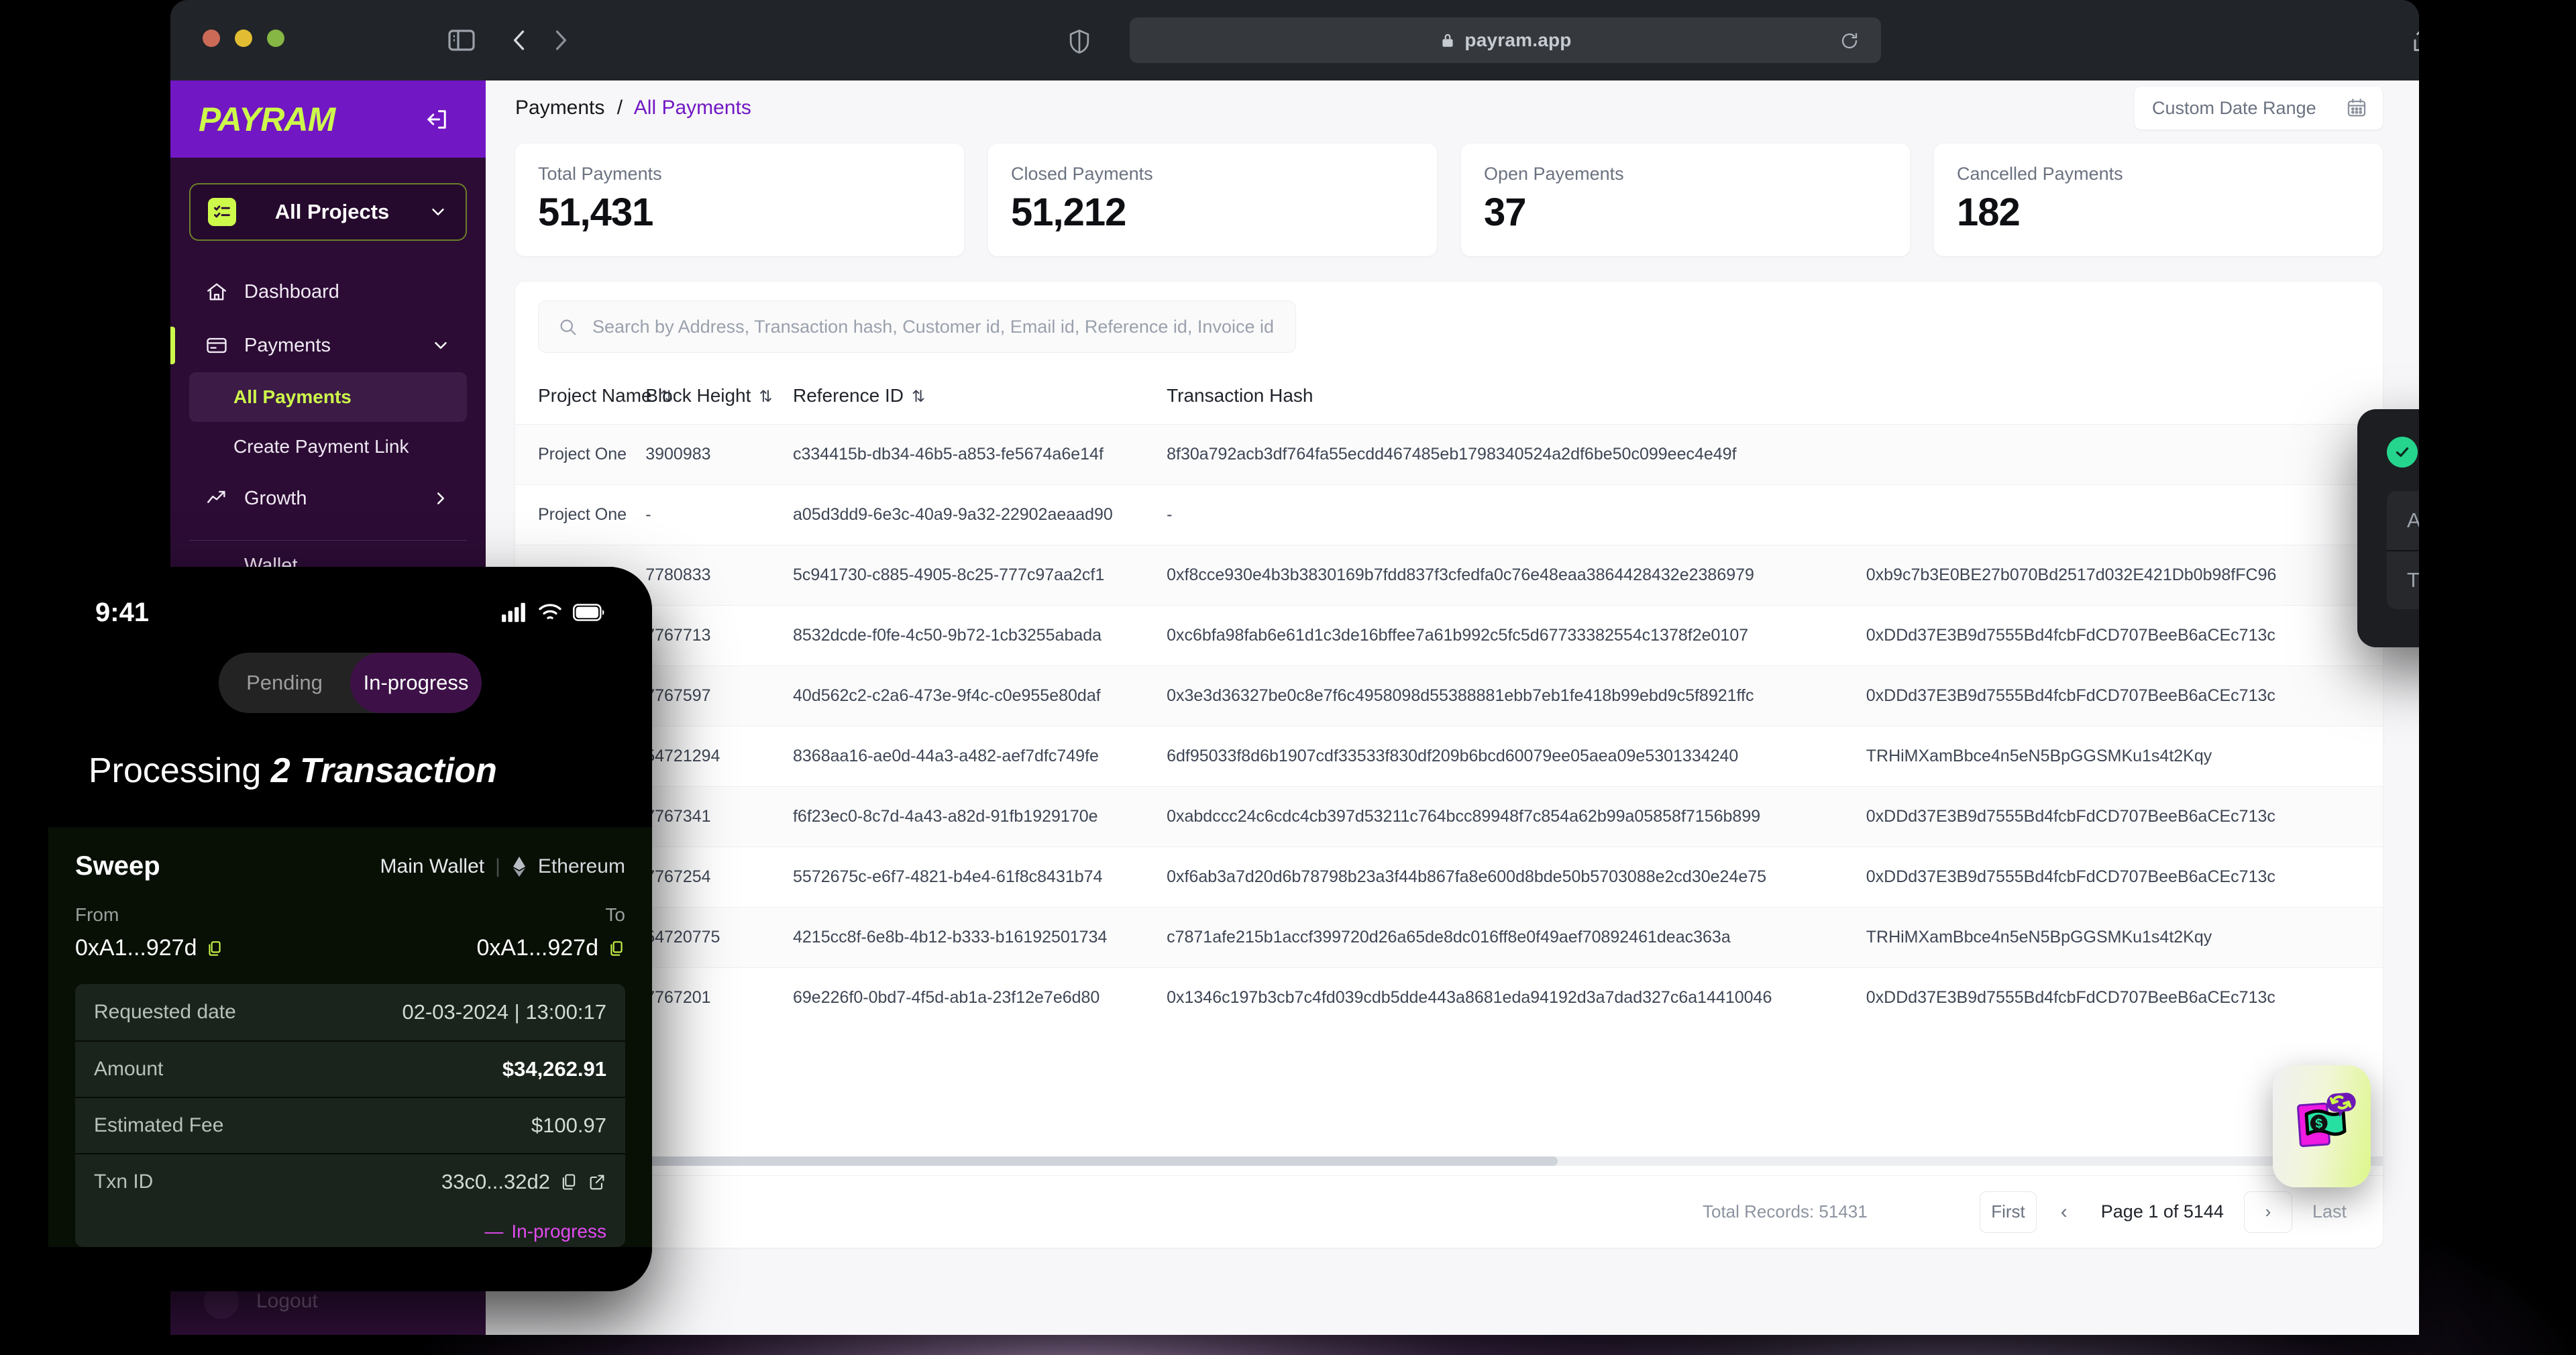  Describe the element at coordinates (600, 174) in the screenshot. I see `stat-title: Total Payments` at that location.